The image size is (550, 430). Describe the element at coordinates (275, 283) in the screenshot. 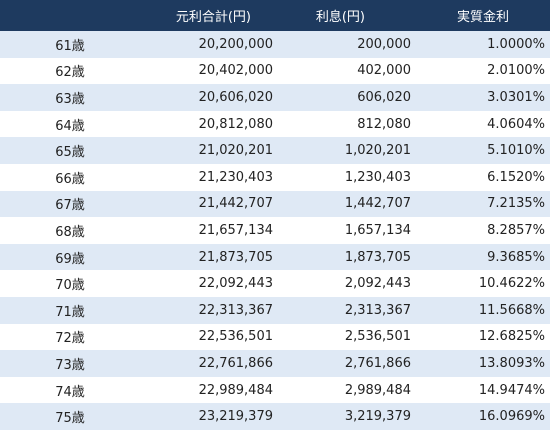

I see `table-row: 70歳 22,092,443 2,092,443 10.4622%` at that location.